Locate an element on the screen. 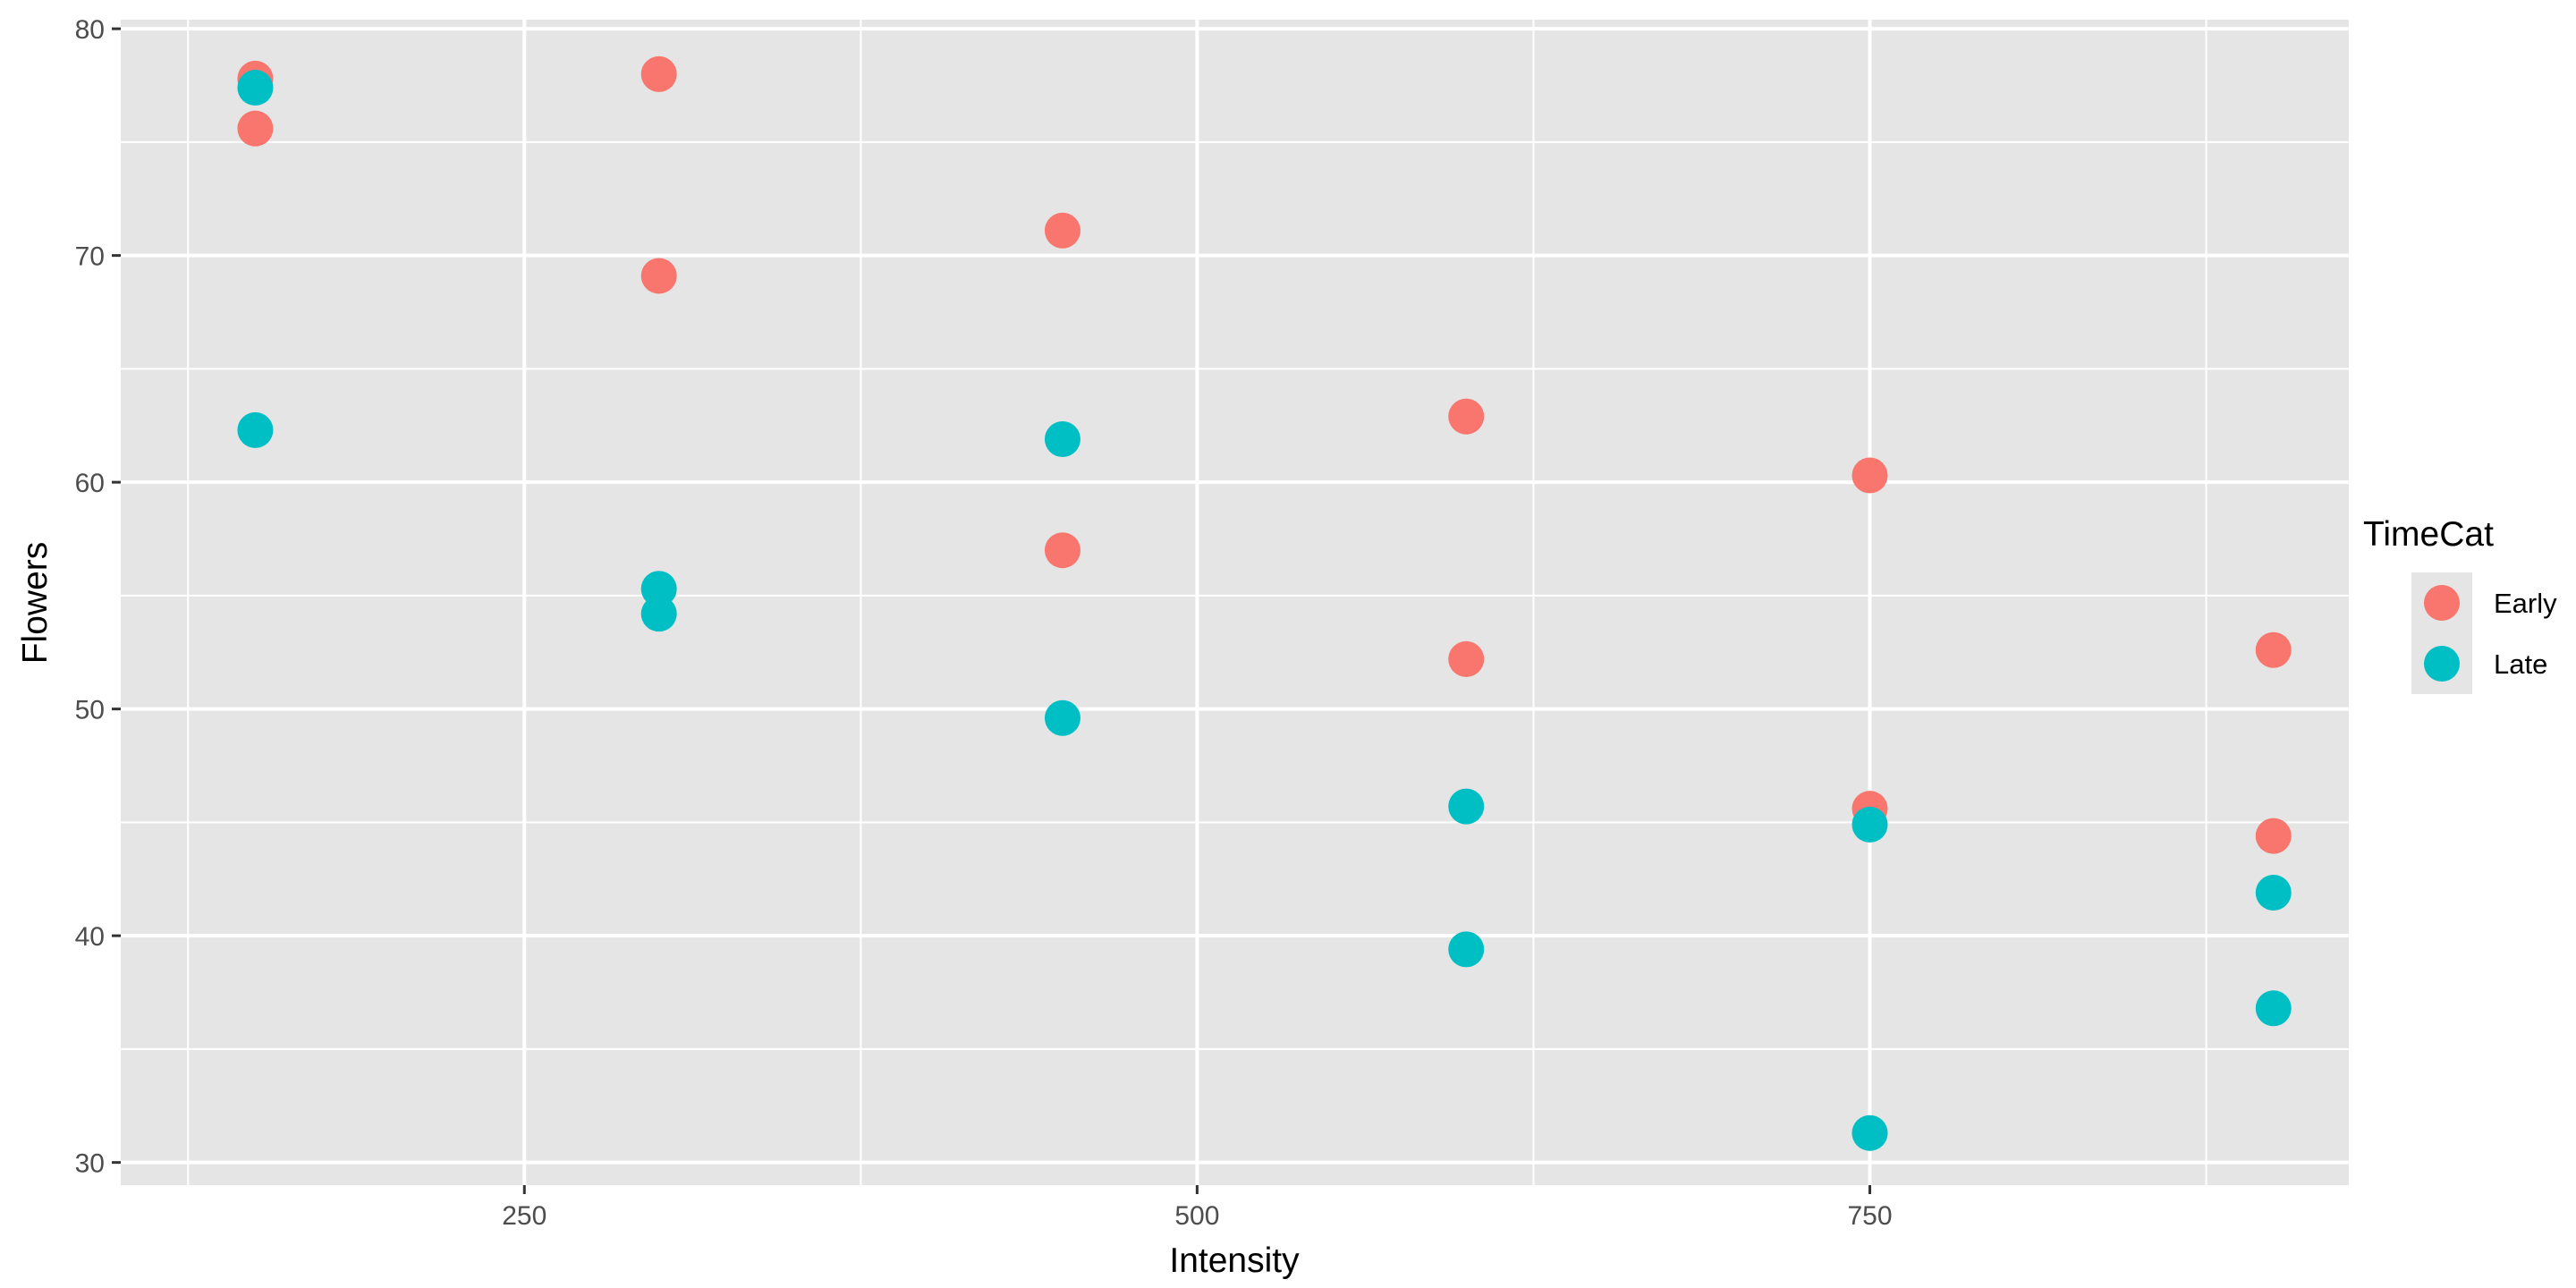 This screenshot has height=1288, width=2576. y-tick-label: 50 is located at coordinates (90, 710).